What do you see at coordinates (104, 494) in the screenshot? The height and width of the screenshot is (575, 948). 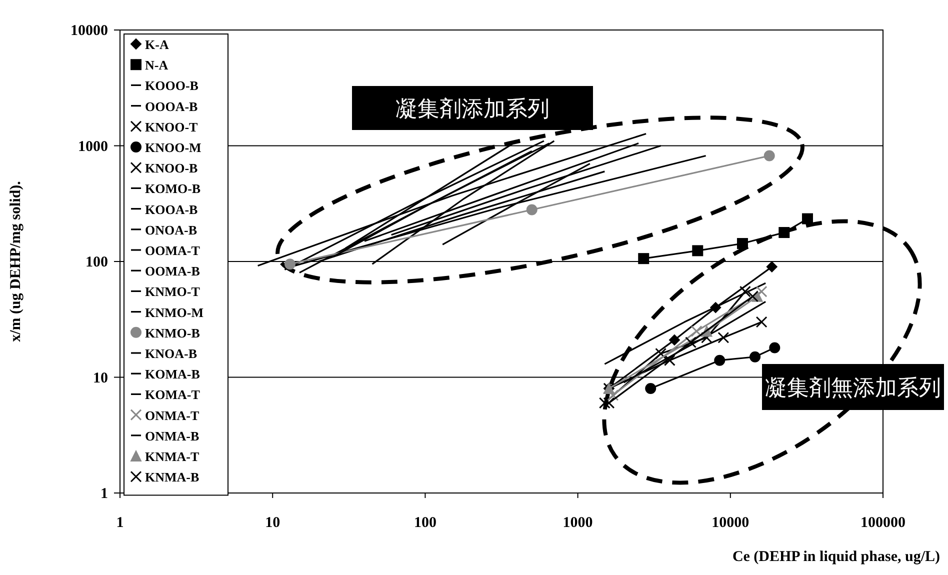 I see `y-tick-label: 1` at bounding box center [104, 494].